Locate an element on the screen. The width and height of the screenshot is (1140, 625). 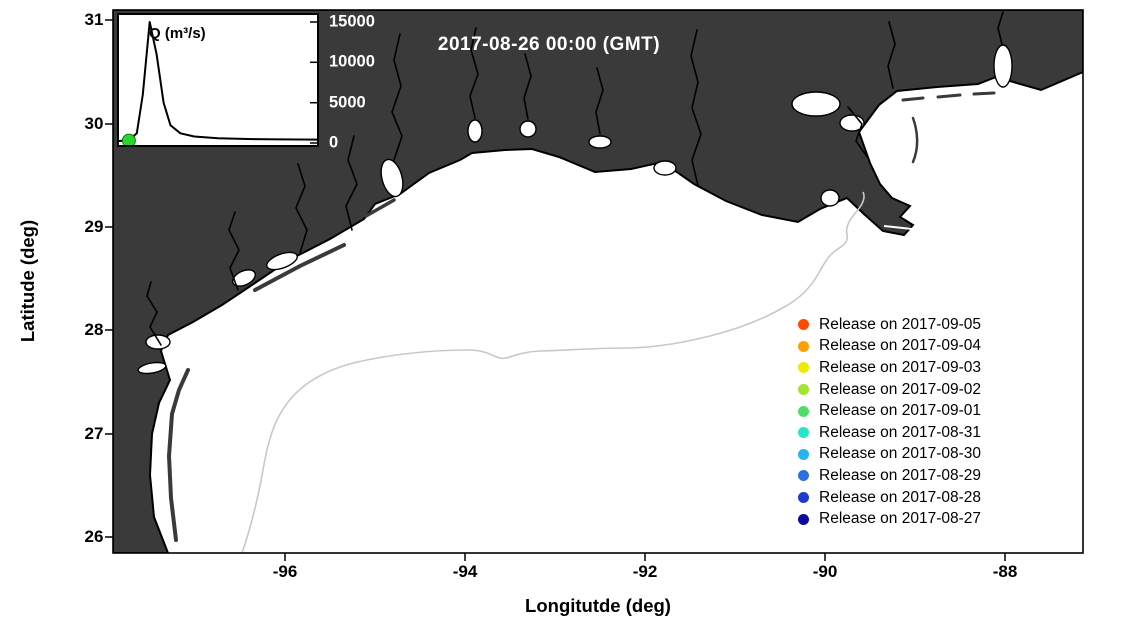
mobile-bay is located at coordinates (1003, 66).